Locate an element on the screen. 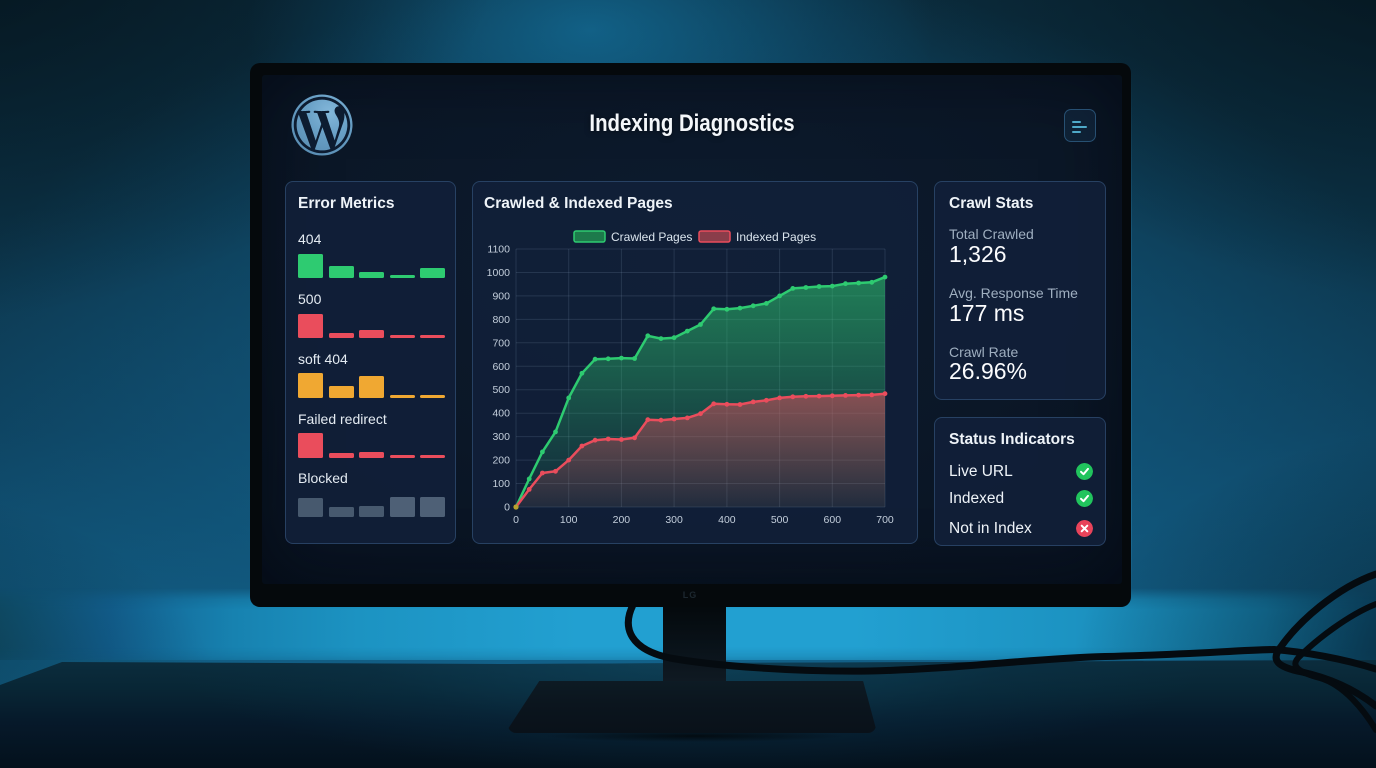 Image resolution: width=1376 pixels, height=768 pixels. svg-text: Crawled Pages is located at coordinates (651, 237).